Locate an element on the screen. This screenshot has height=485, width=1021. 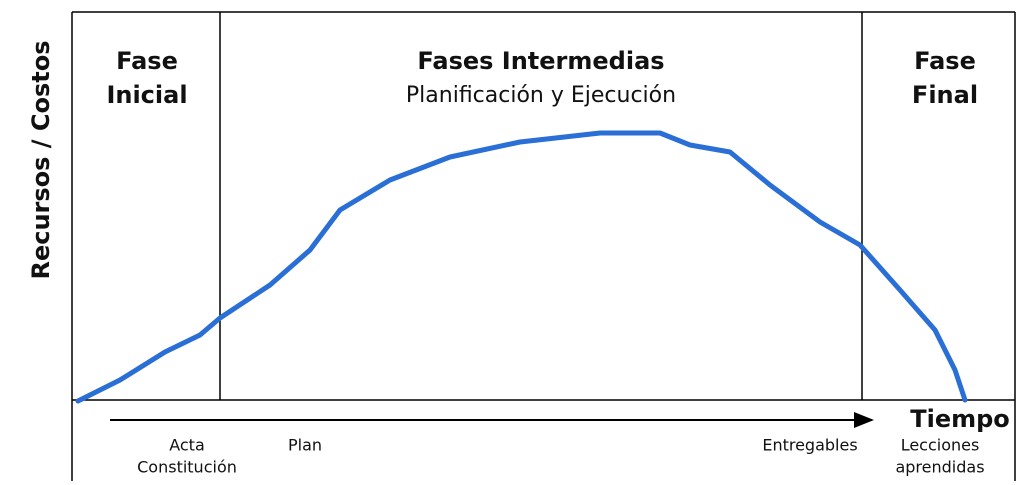
phase-title: Inicial is located at coordinates (146, 95).